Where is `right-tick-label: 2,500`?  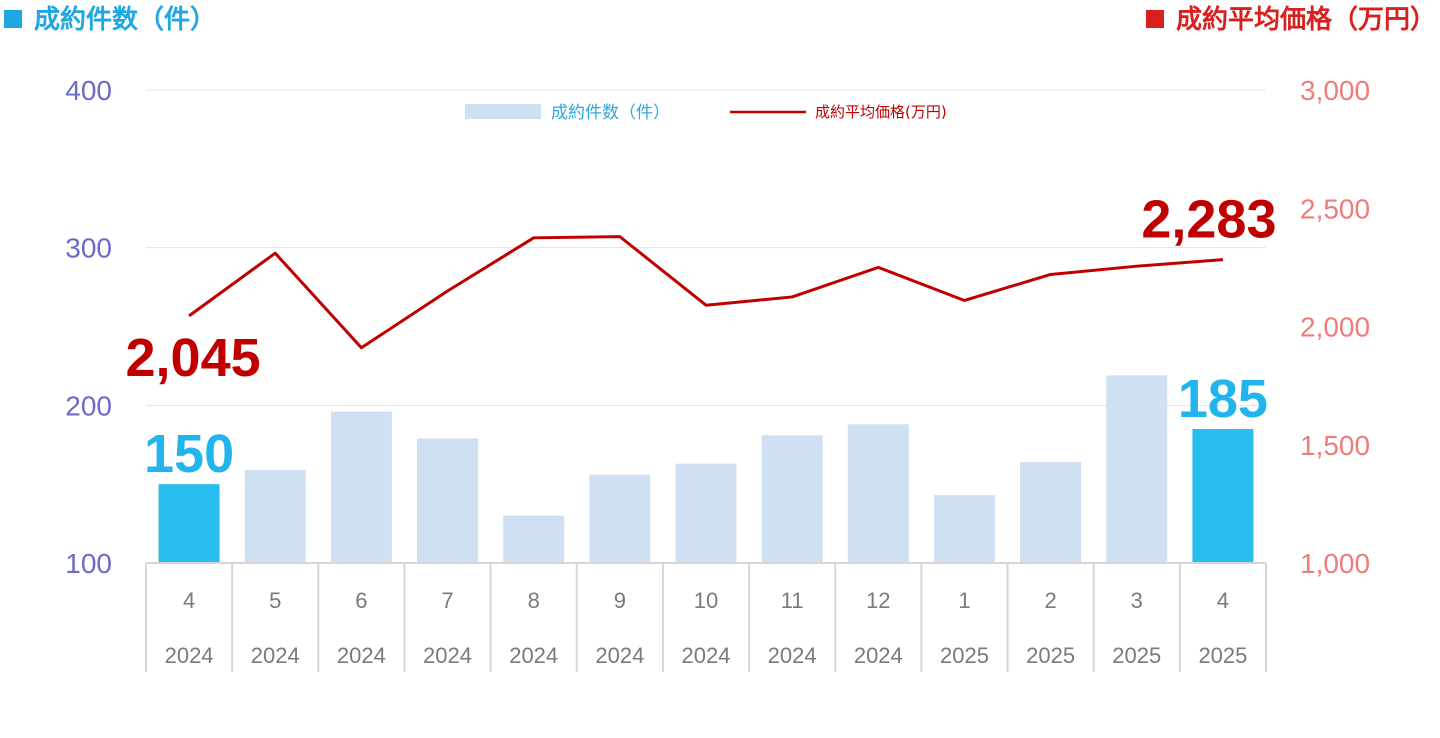
right-tick-label: 2,500 is located at coordinates (1335, 208).